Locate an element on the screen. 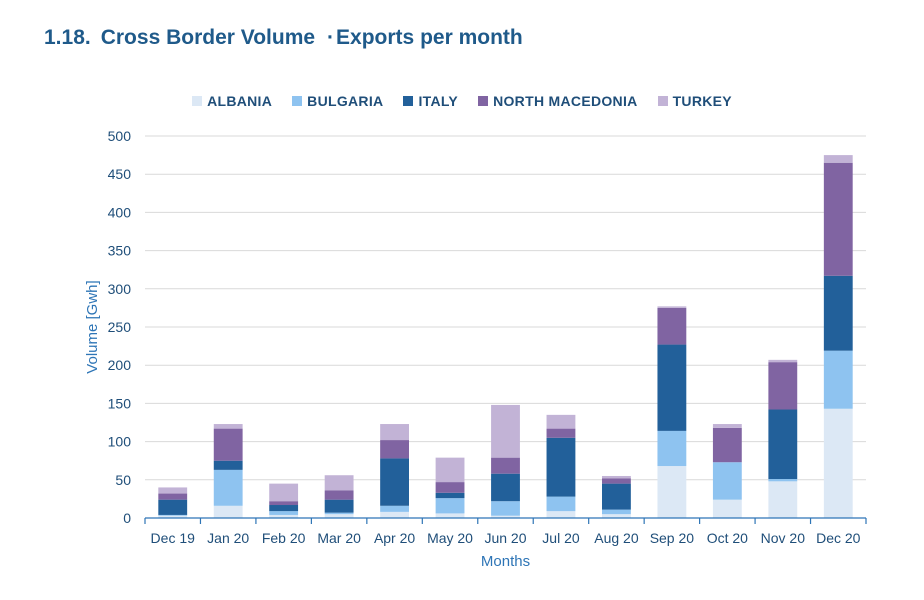  y-tick-label: 200 is located at coordinates (120, 365).